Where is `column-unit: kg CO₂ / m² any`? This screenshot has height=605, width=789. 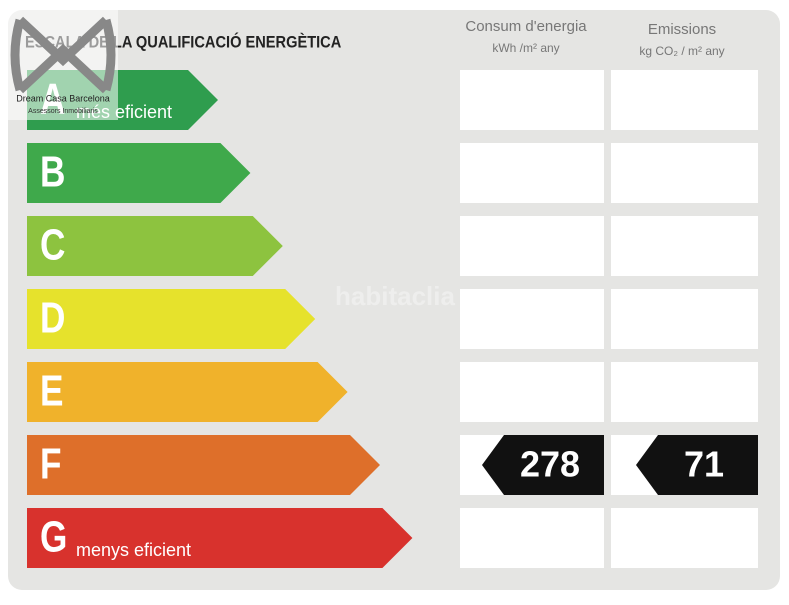
column-unit: kg CO₂ / m² any is located at coordinates (681, 51).